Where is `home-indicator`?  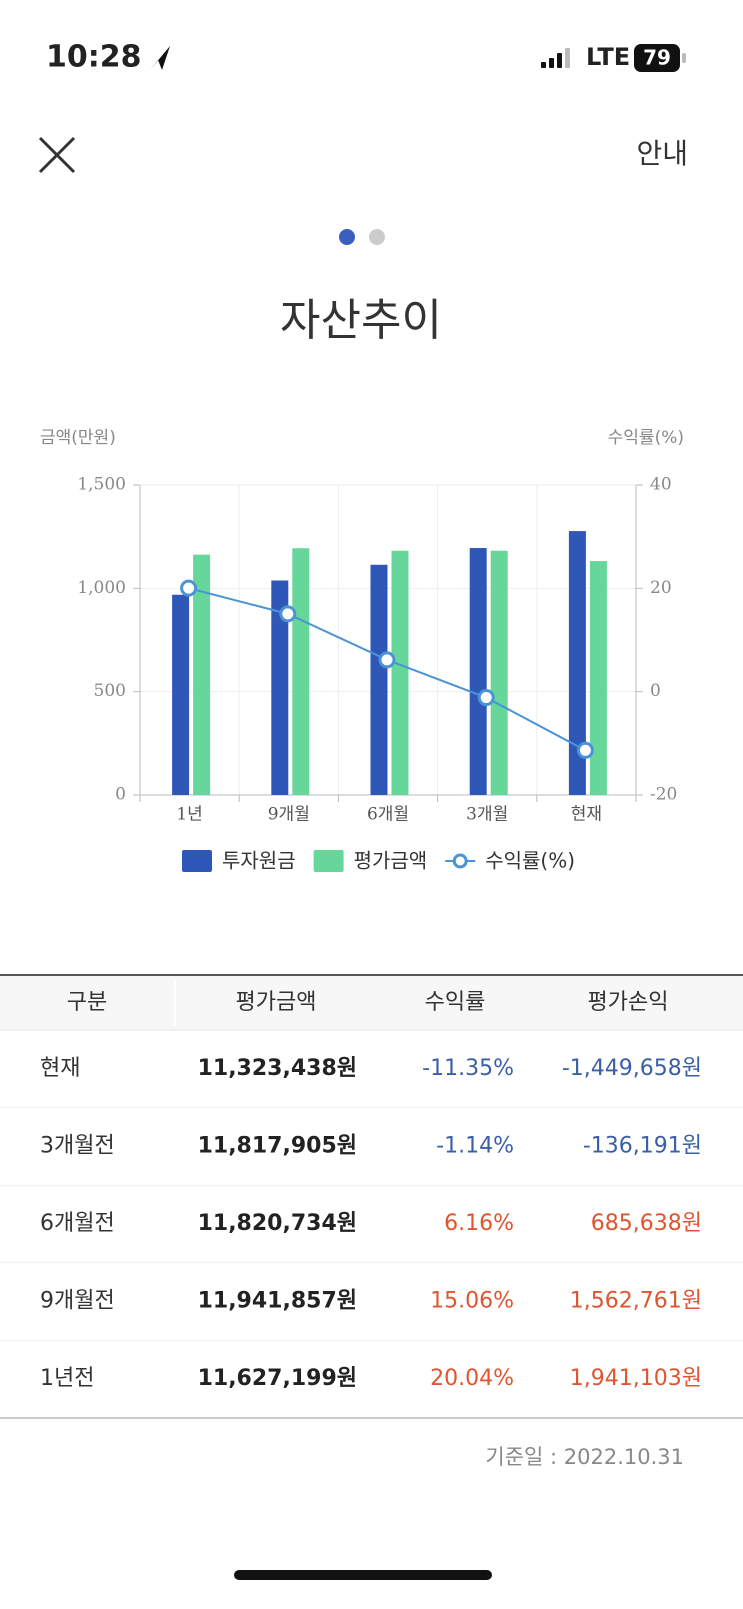
home-indicator is located at coordinates (363, 1575).